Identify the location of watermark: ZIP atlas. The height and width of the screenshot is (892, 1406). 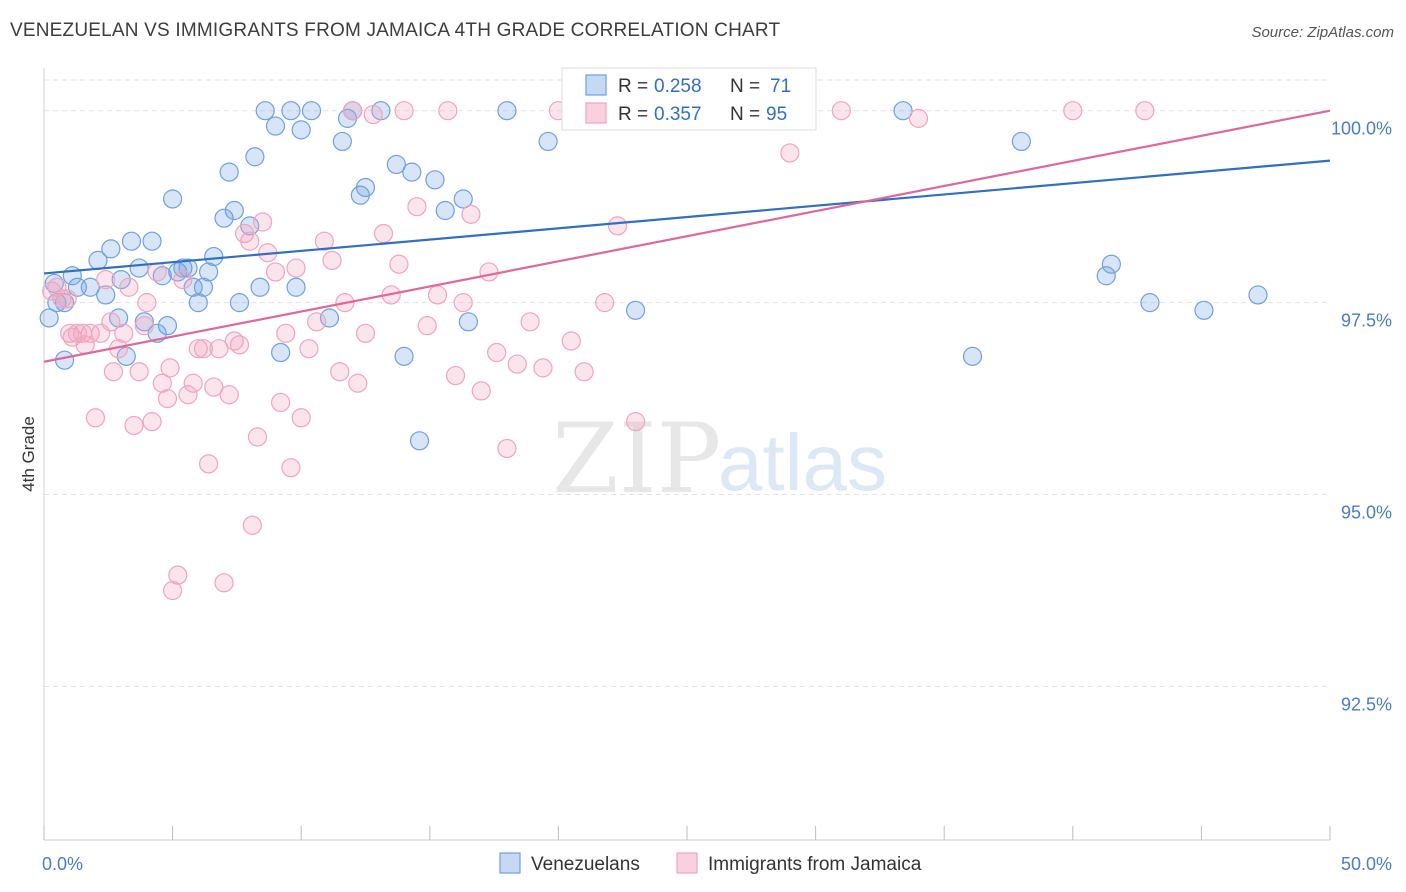
(719, 459).